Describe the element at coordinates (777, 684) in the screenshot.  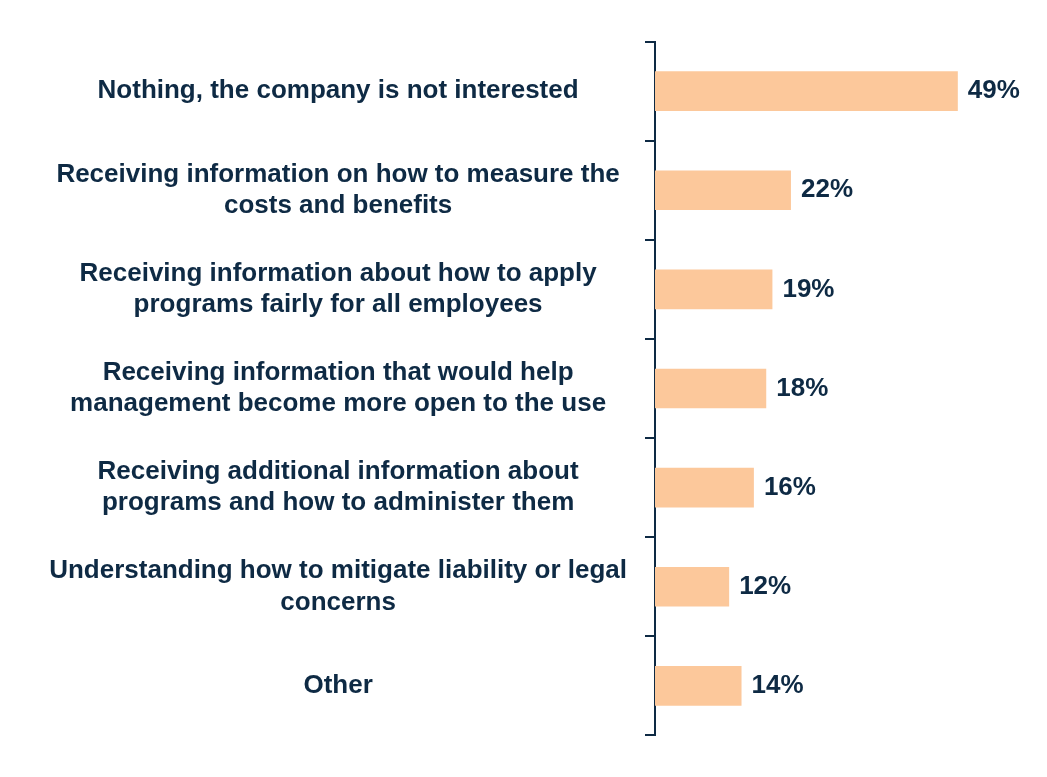
I see `data-label: 14%` at that location.